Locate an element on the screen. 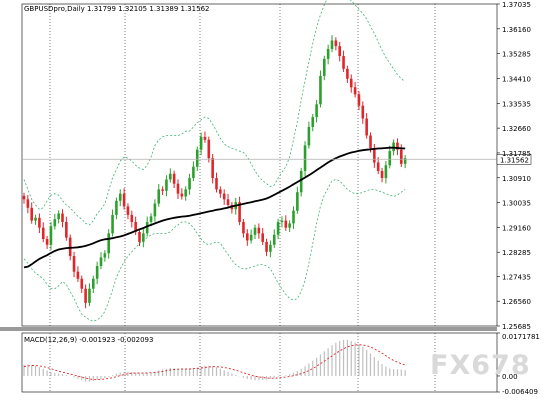  price-tick-label: 1.29160 is located at coordinates (516, 228).